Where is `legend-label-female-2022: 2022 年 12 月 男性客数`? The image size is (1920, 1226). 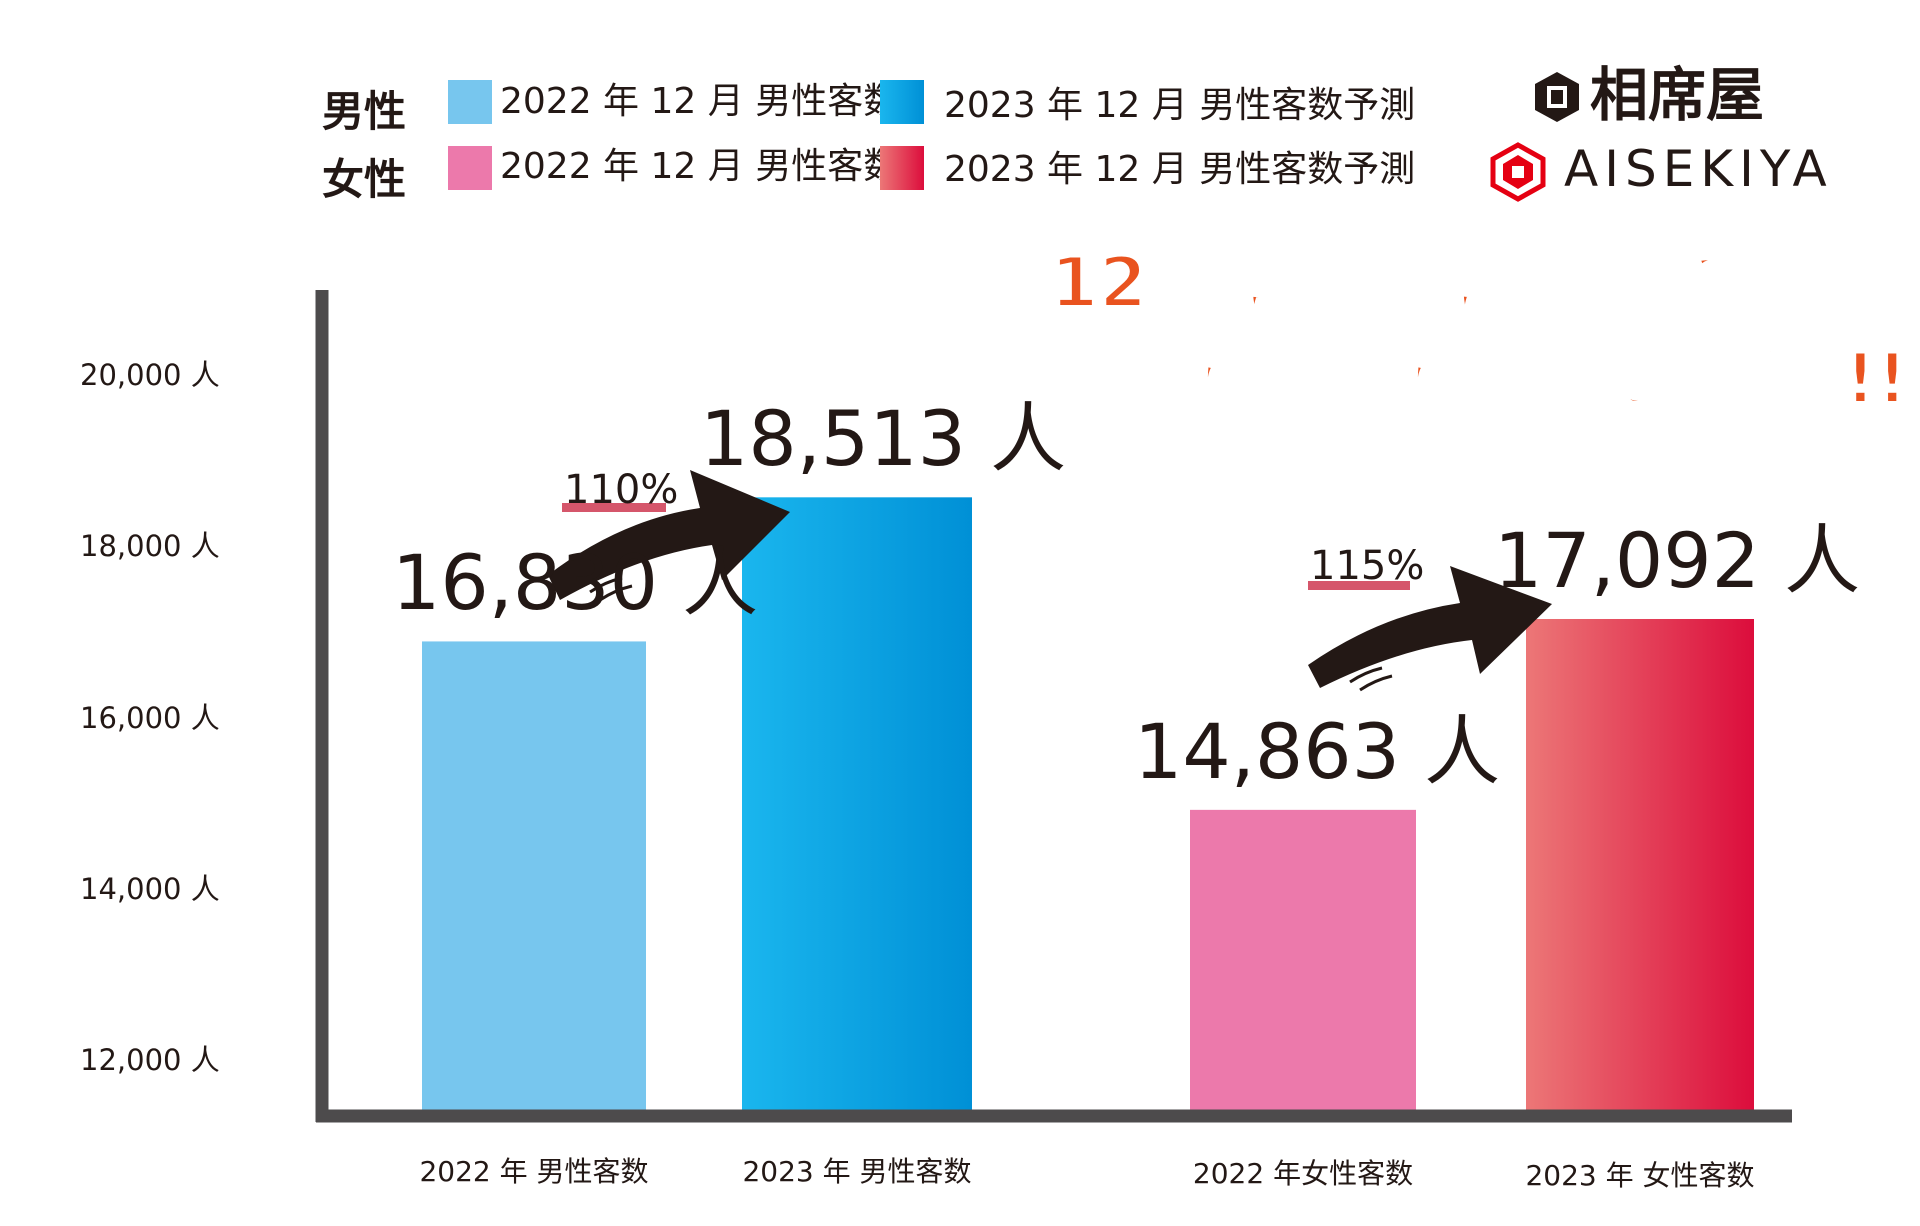 legend-label-female-2022: 2022 年 12 月 男性客数 is located at coordinates (700, 166).